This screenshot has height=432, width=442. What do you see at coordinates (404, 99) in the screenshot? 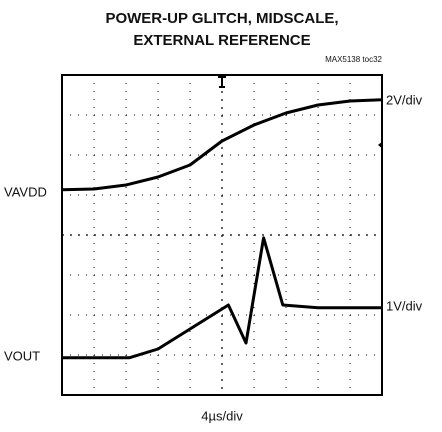
I see `scale-label: 2V/div` at bounding box center [404, 99].